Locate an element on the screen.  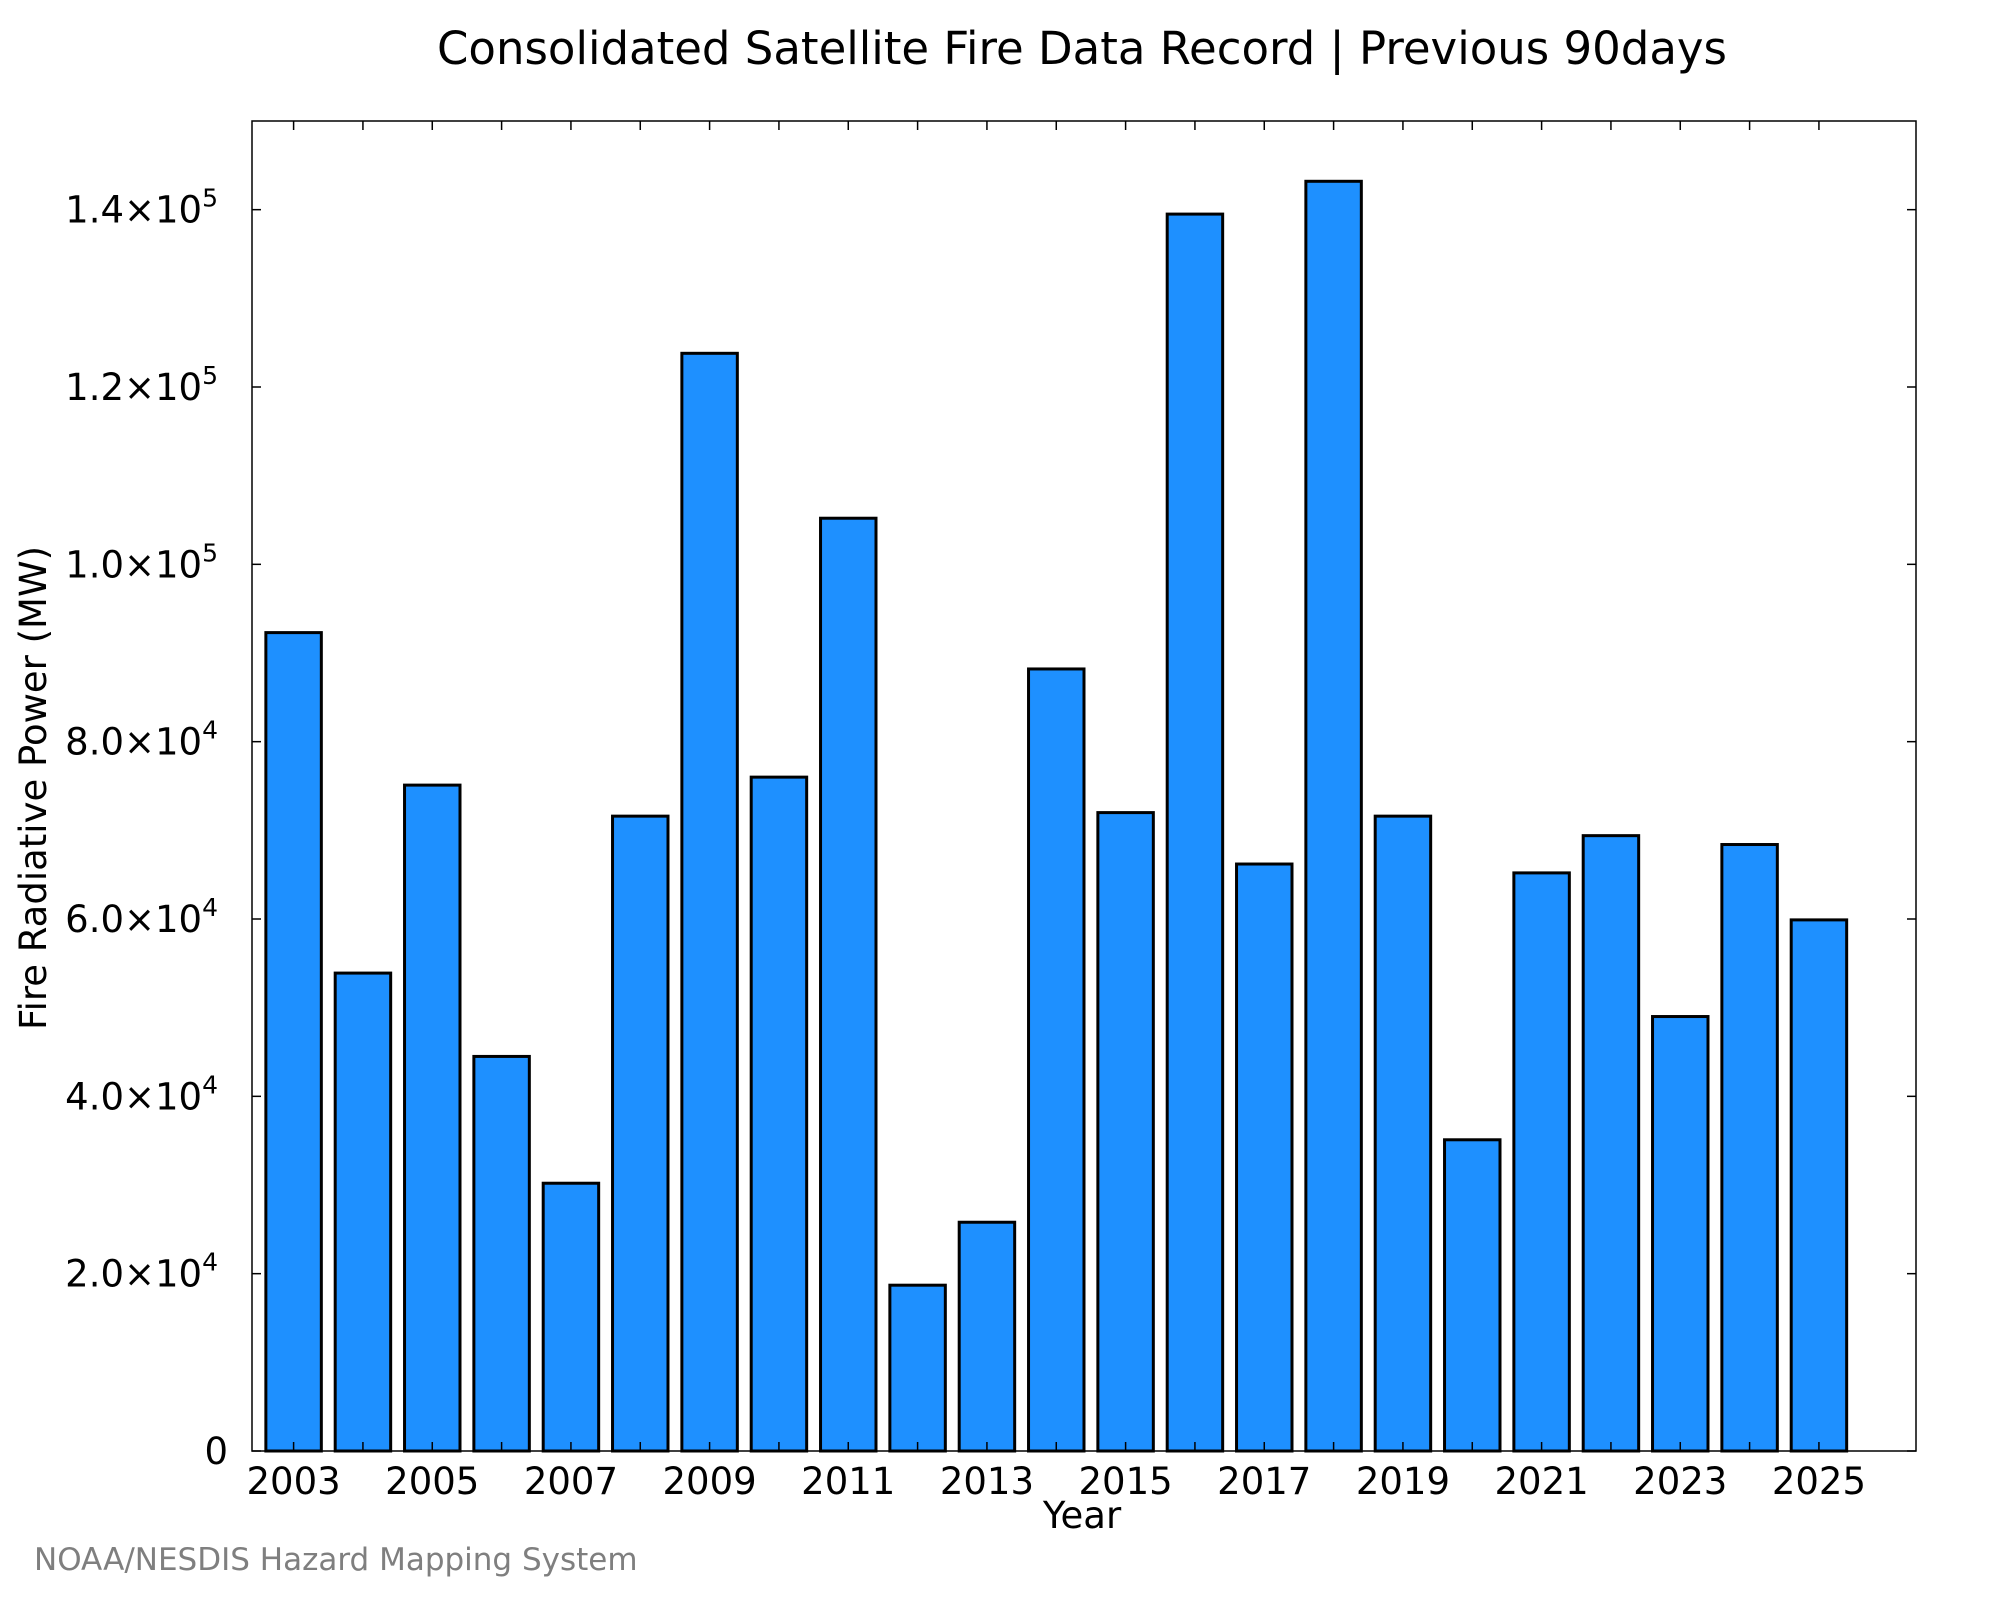
bar-2019 is located at coordinates (1403, 1133).